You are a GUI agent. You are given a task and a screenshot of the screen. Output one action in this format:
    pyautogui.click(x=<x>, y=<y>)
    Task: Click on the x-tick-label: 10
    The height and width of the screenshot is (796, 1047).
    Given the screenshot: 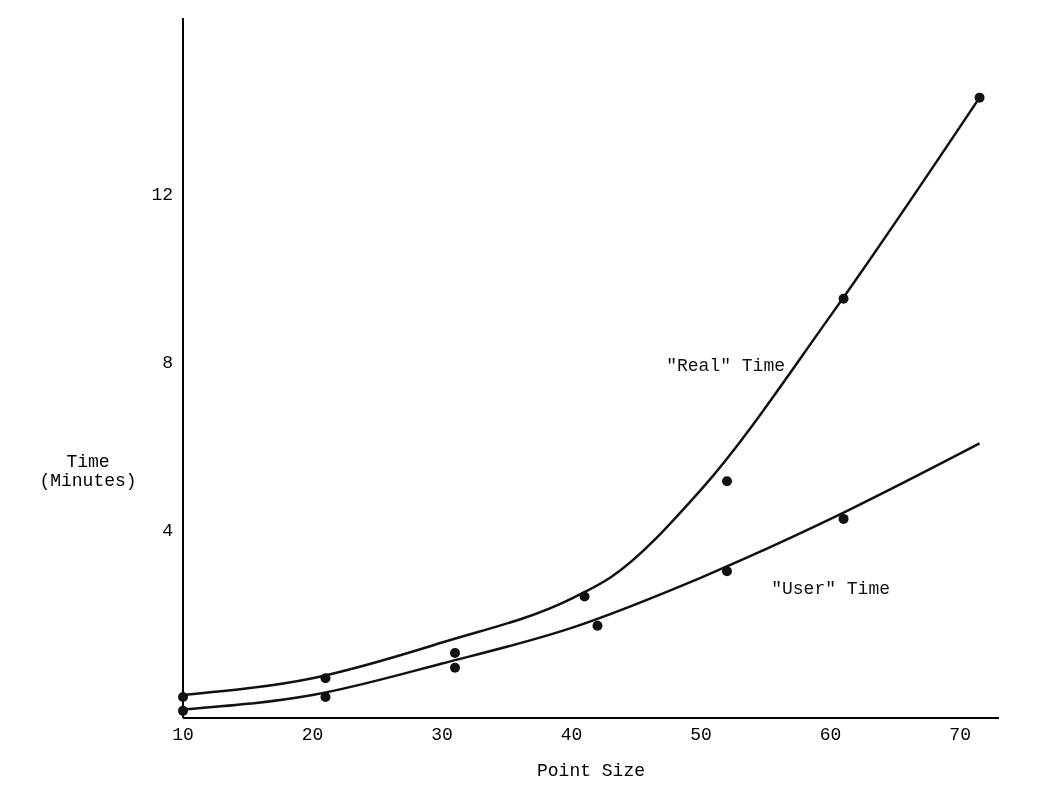 What is the action you would take?
    pyautogui.click(x=183, y=735)
    